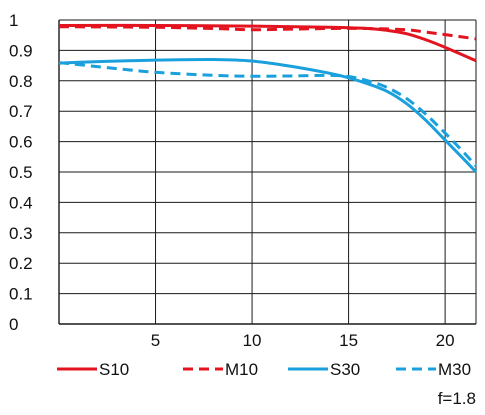 The image size is (485, 415). I want to click on y-tick-label: 0.8, so click(21, 81).